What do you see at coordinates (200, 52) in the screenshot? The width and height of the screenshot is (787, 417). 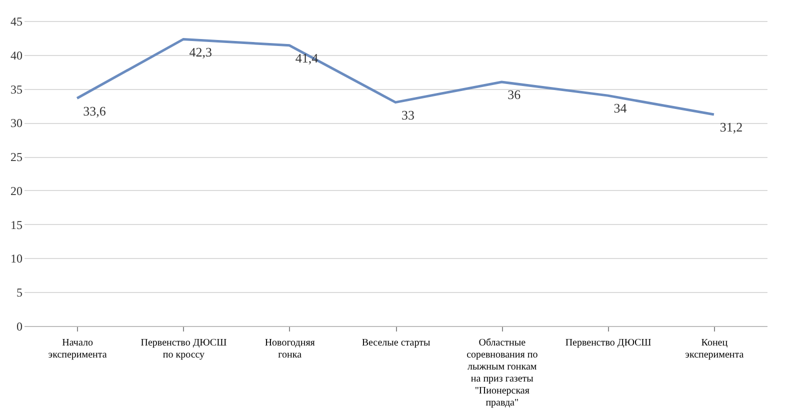 I see `data-label: 42,3` at bounding box center [200, 52].